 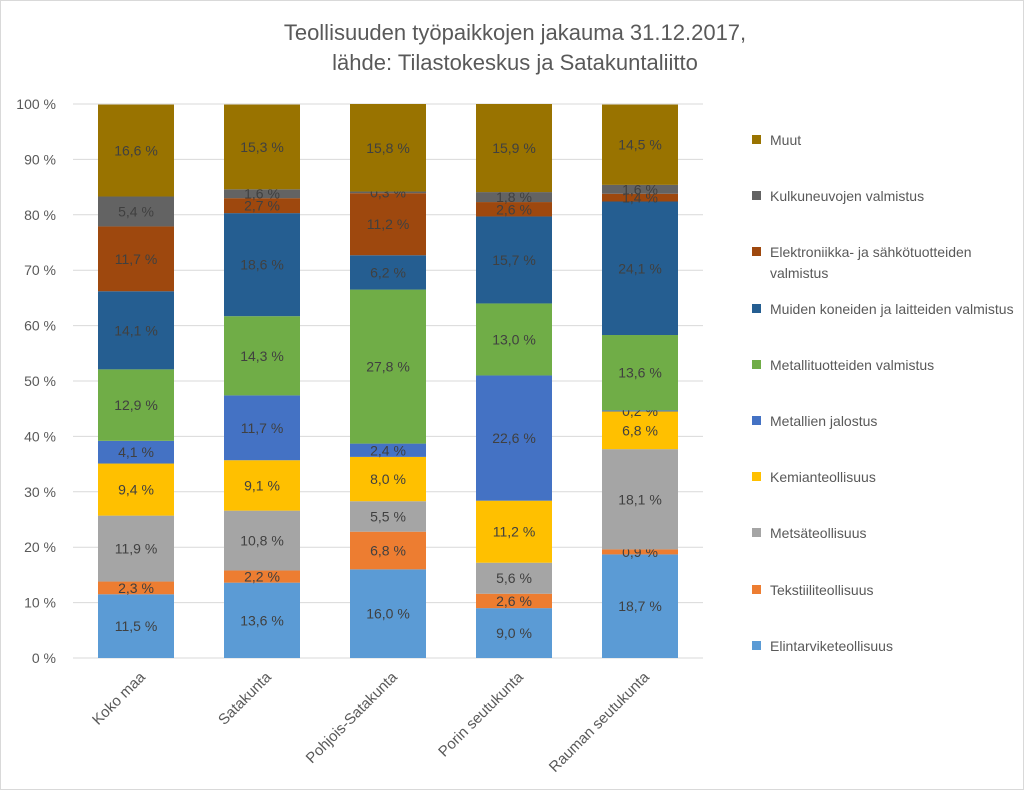 I want to click on legend-label: Elintarviketeollisuus, so click(x=831, y=645).